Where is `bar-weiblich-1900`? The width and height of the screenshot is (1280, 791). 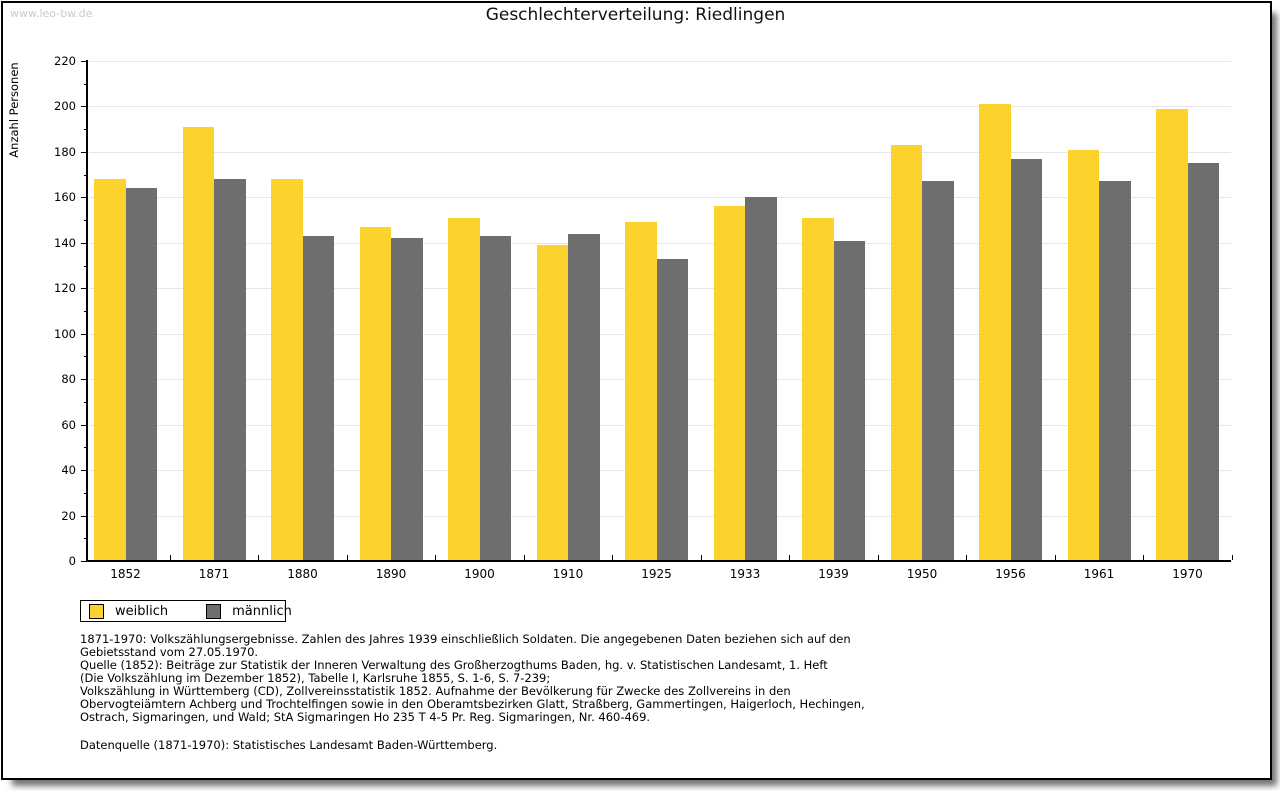 bar-weiblich-1900 is located at coordinates (464, 388).